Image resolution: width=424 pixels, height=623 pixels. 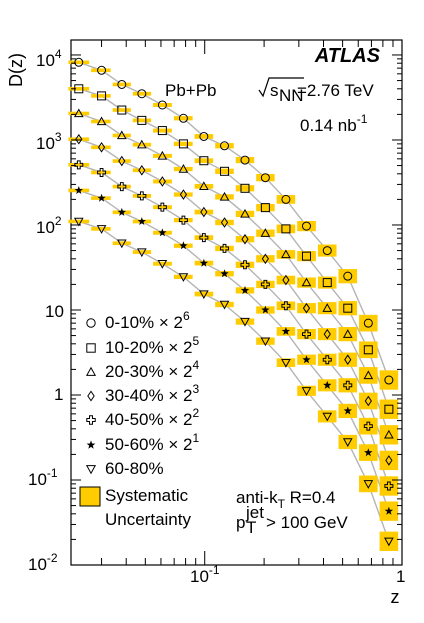 What do you see at coordinates (274, 90) in the screenshot?
I see `svg-text: s` at bounding box center [274, 90].